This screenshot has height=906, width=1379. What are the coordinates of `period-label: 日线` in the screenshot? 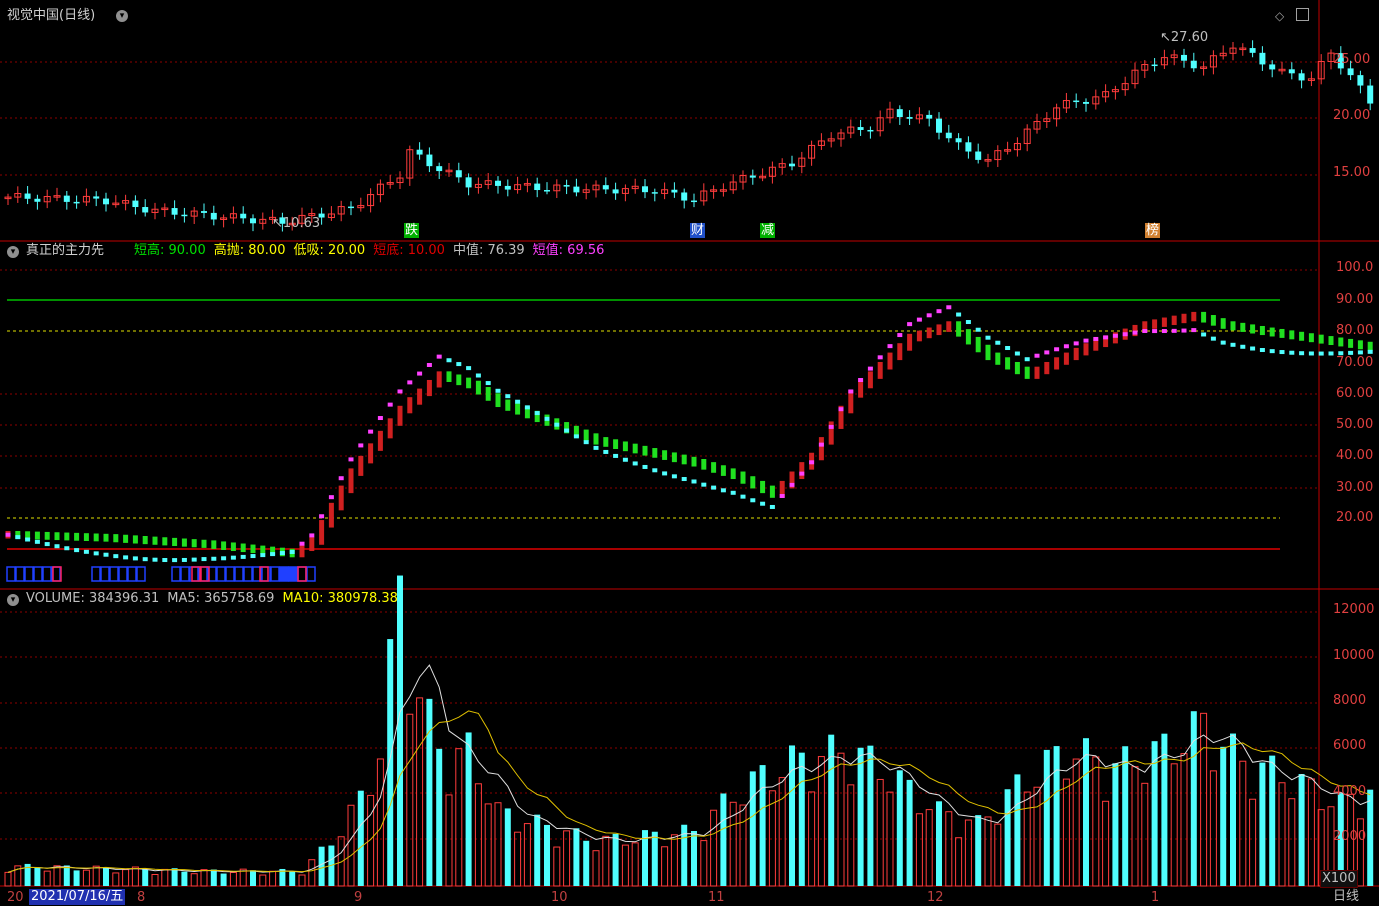 It's located at (1346, 896).